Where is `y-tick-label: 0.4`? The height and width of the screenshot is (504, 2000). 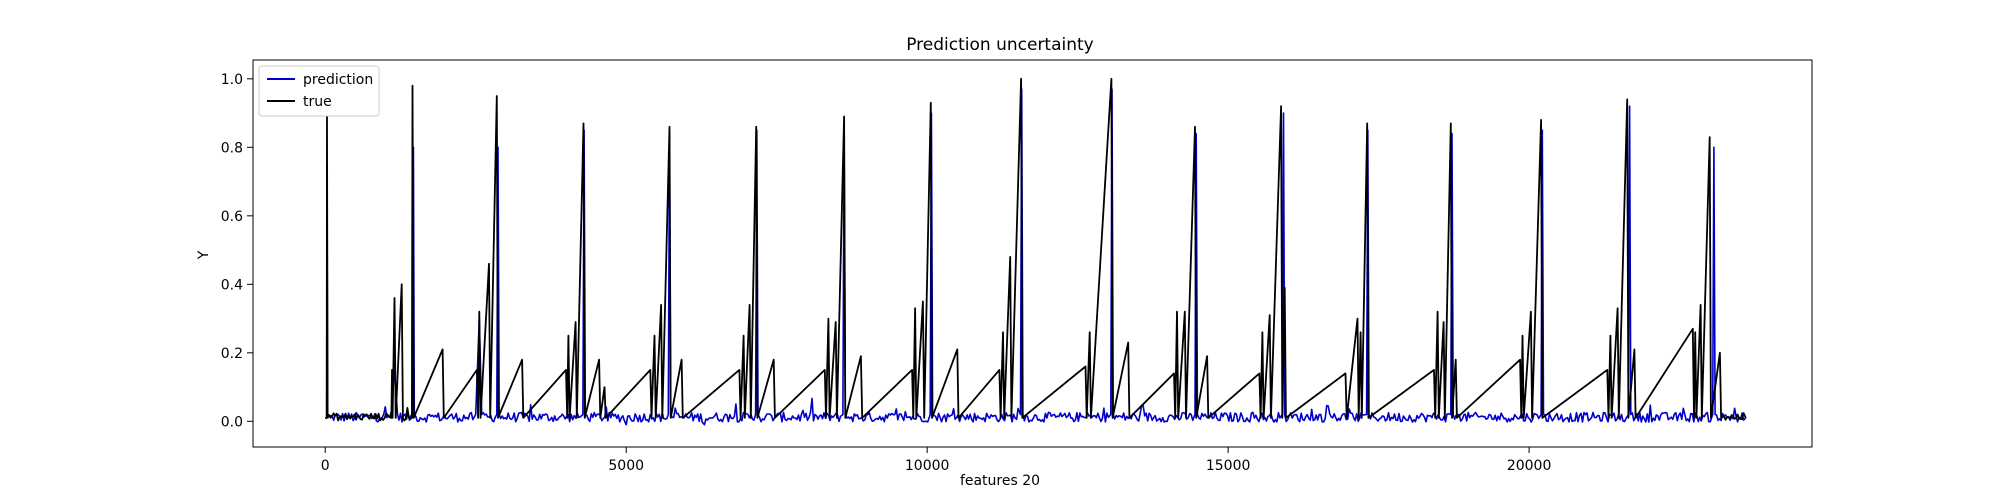 y-tick-label: 0.4 is located at coordinates (232, 285).